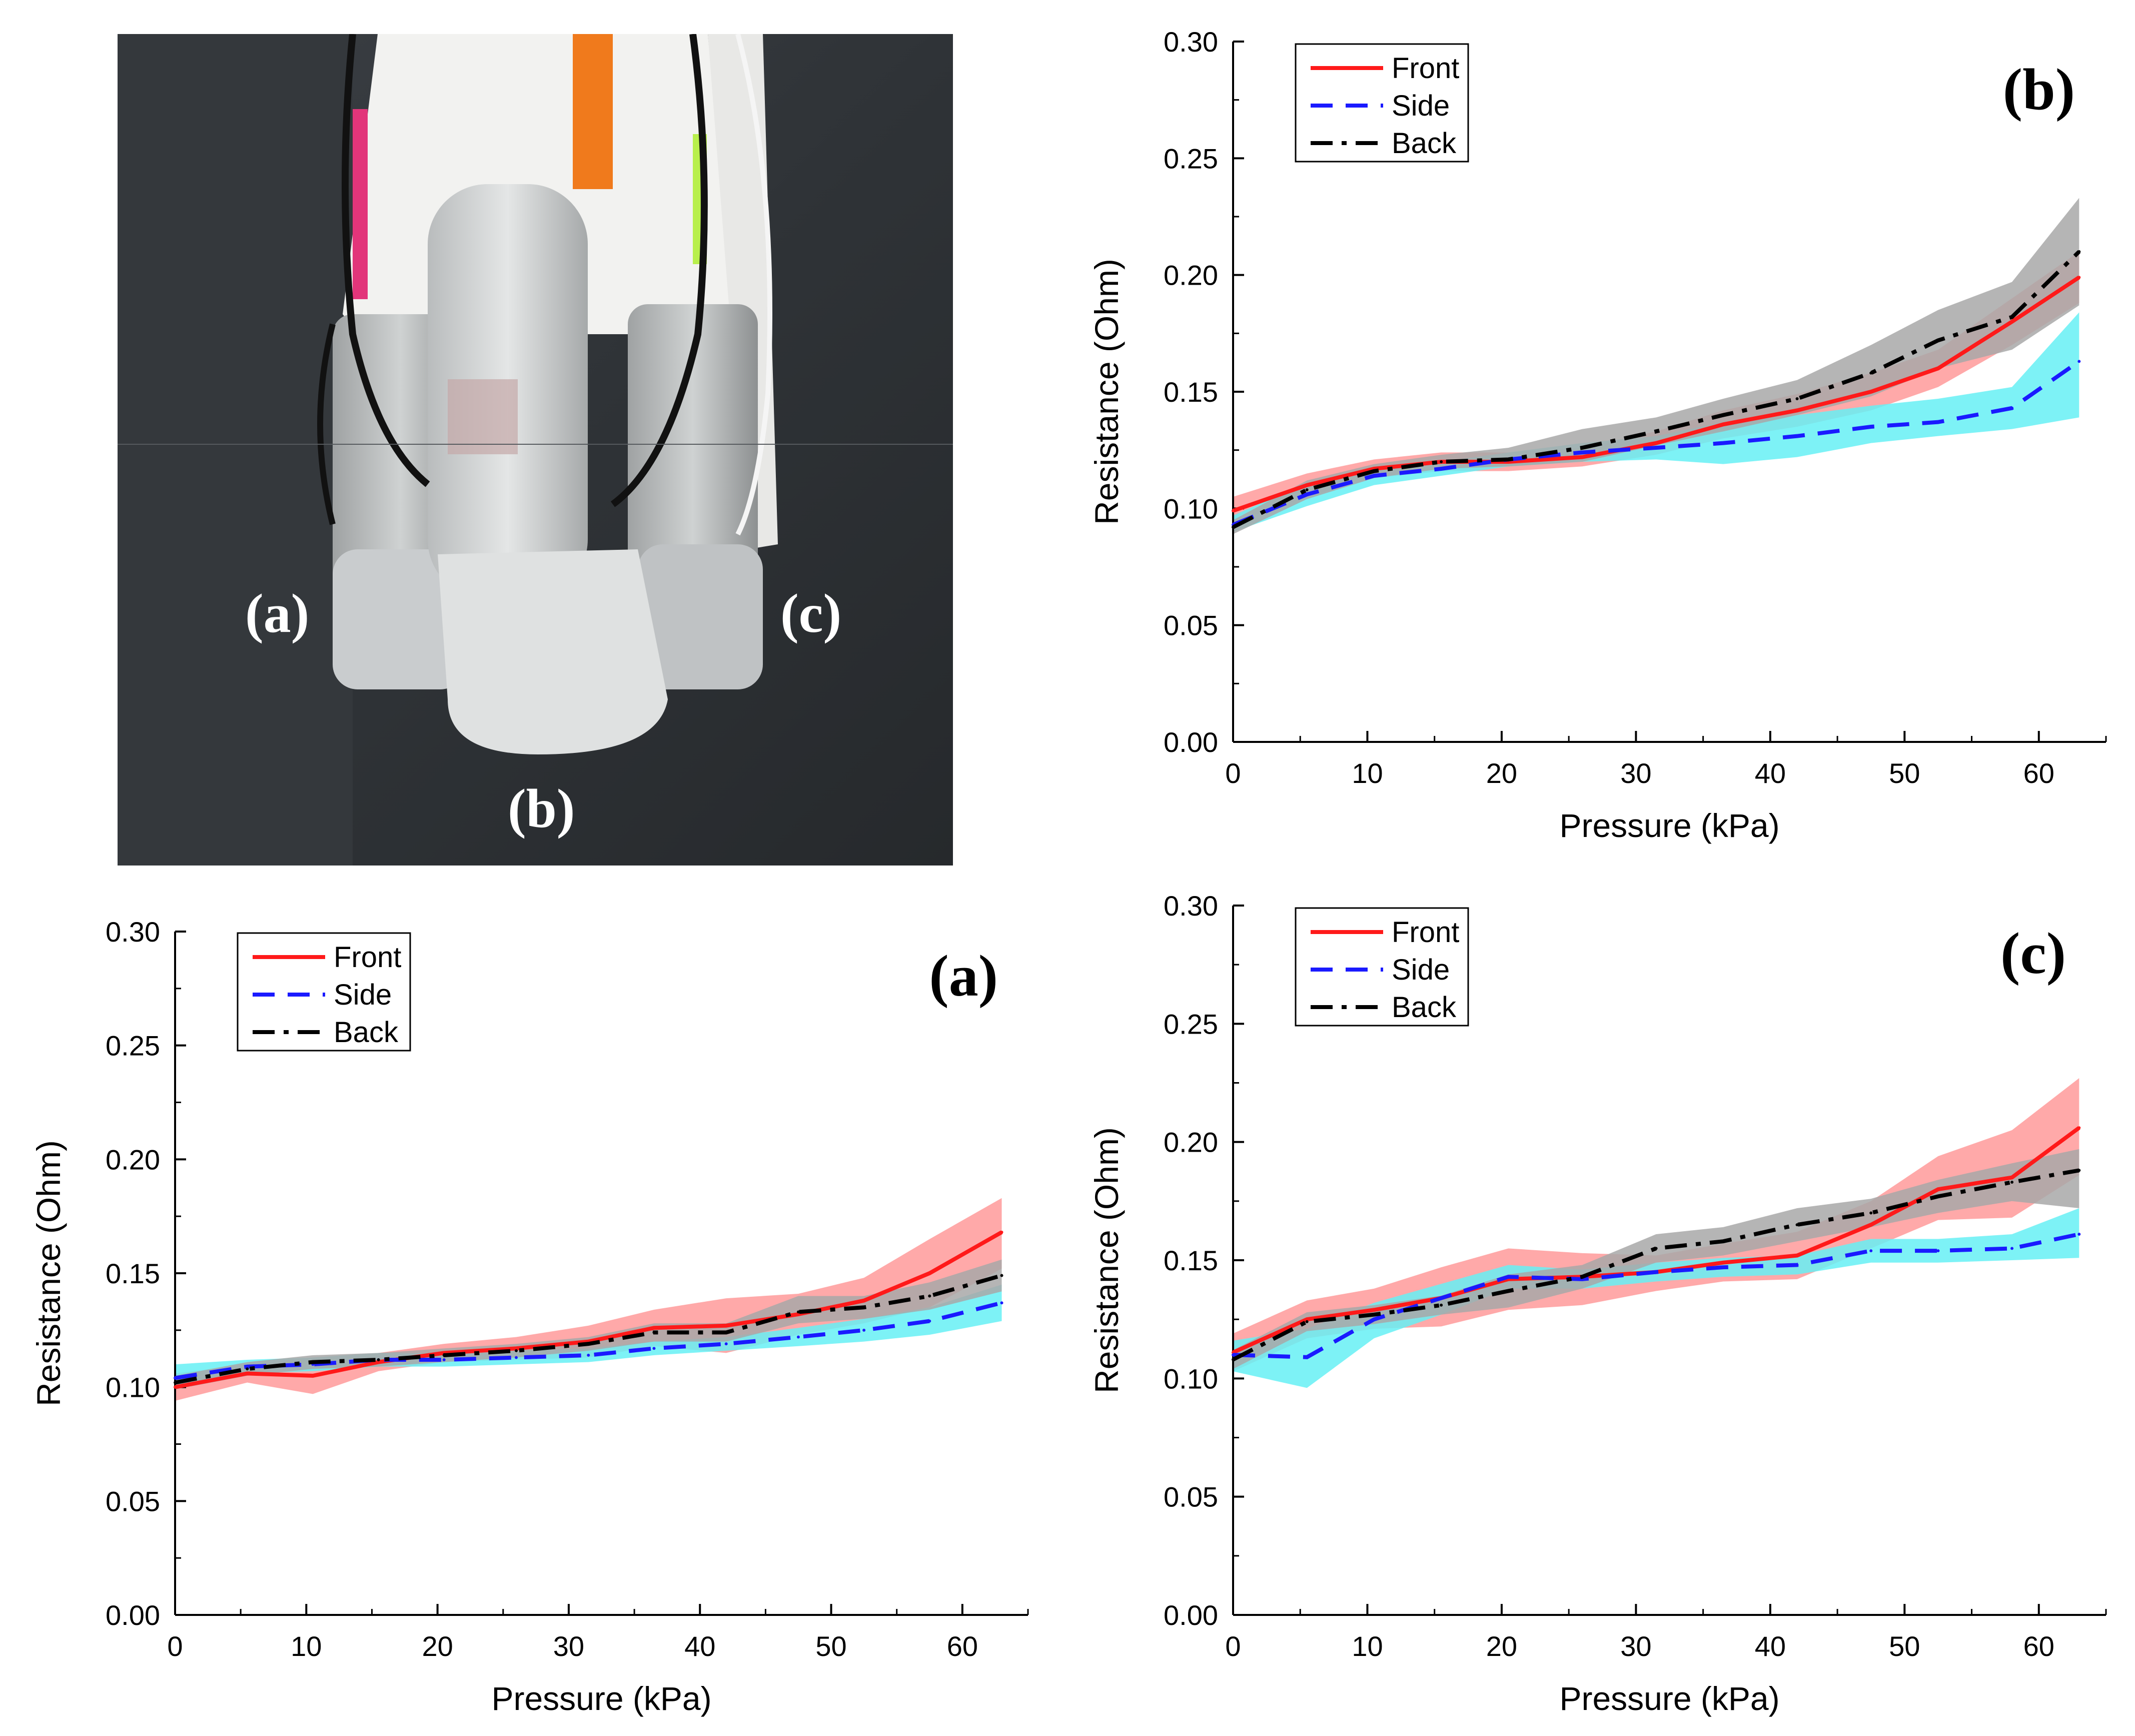  What do you see at coordinates (2038, 1646) in the screenshot?
I see `x-tick-label: 60` at bounding box center [2038, 1646].